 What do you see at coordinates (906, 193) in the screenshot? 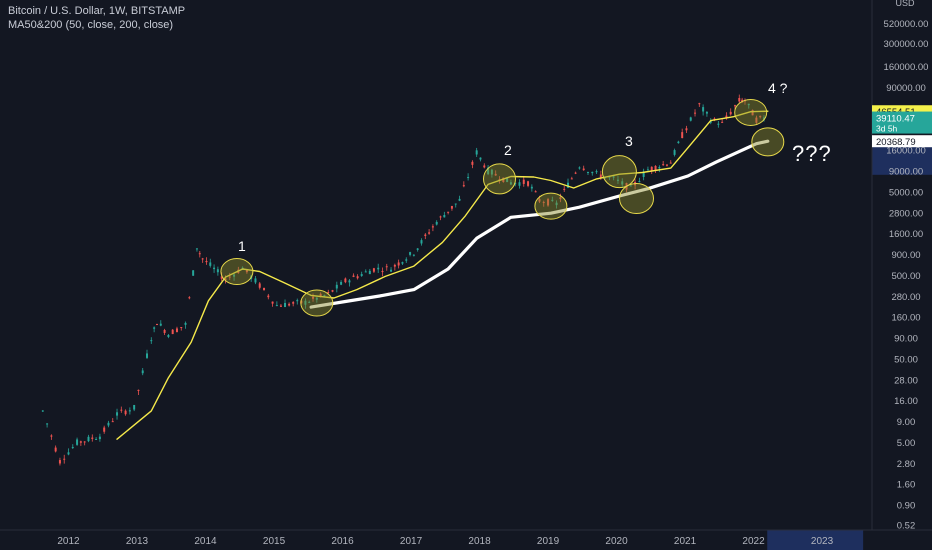
I see `price-tick-label: 5000.00` at bounding box center [906, 193].